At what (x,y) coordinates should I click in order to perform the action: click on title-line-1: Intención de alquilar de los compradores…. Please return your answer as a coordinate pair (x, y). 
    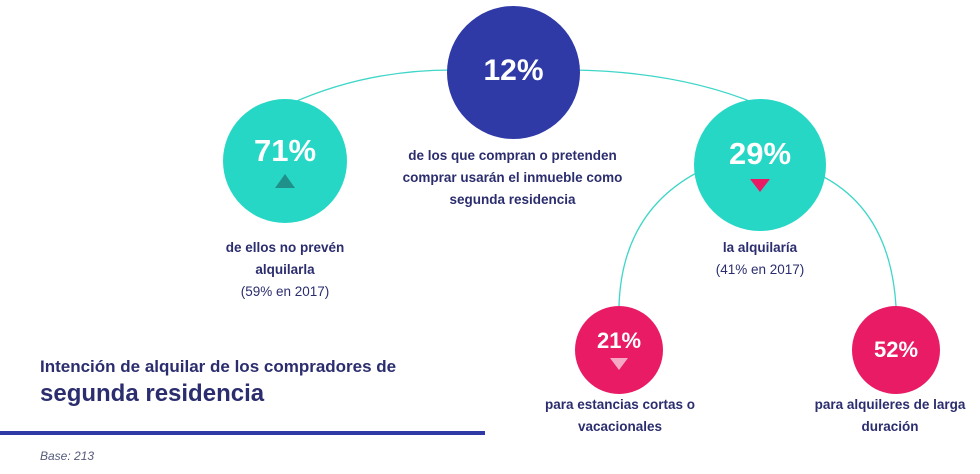
    Looking at the image, I should click on (218, 366).